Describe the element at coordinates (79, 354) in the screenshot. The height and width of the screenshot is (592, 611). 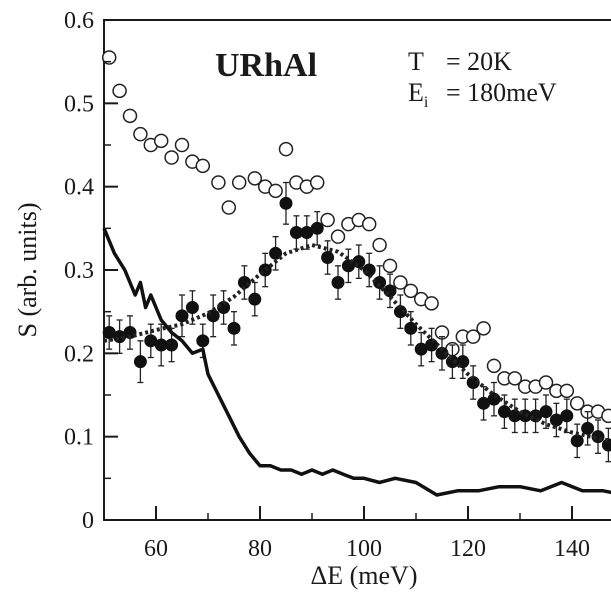
I see `y-tick-label: 0.2` at that location.